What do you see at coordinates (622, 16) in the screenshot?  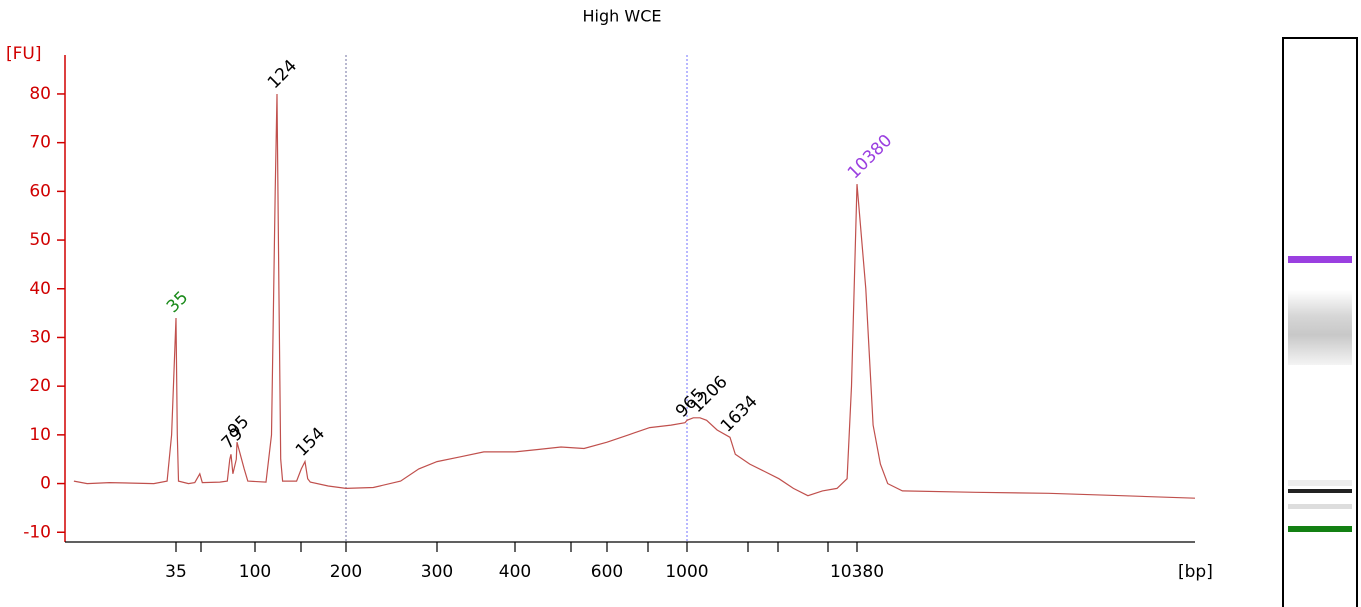 I see `chart-title: High WCE` at bounding box center [622, 16].